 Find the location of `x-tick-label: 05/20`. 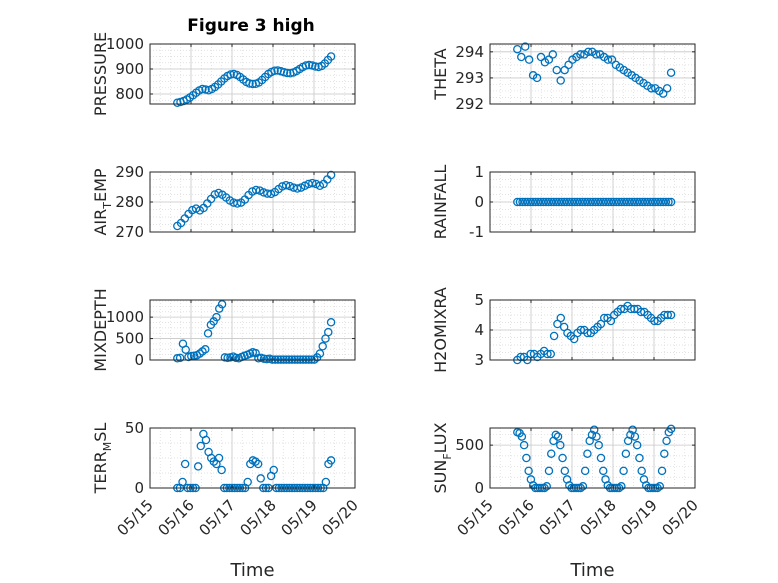

x-tick-label: 05/20 is located at coordinates (340, 517).